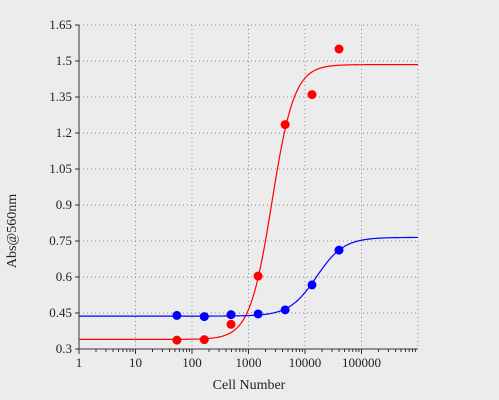 The image size is (499, 400). Describe the element at coordinates (60, 186) in the screenshot. I see `y-tick-labels: 0.3 0.45 0.6 0.75 0.9 1.05 1.2 1.35 1.5 1.65` at that location.